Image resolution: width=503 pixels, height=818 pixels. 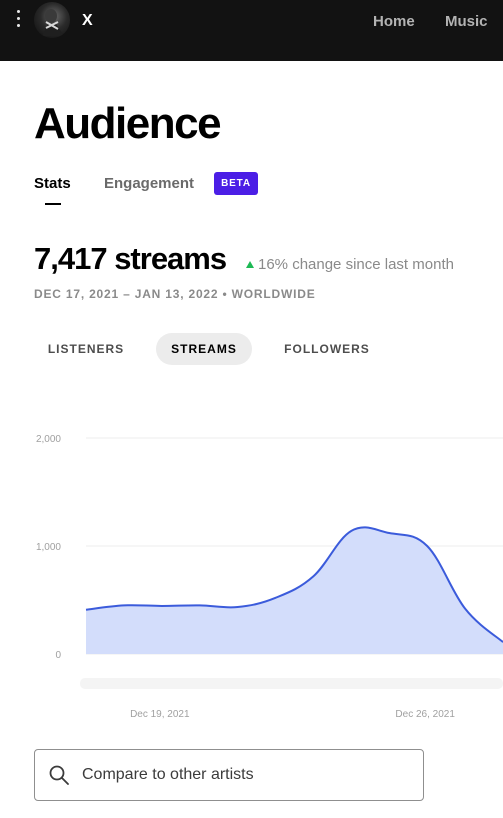 I want to click on streams-line, so click(x=294, y=584).